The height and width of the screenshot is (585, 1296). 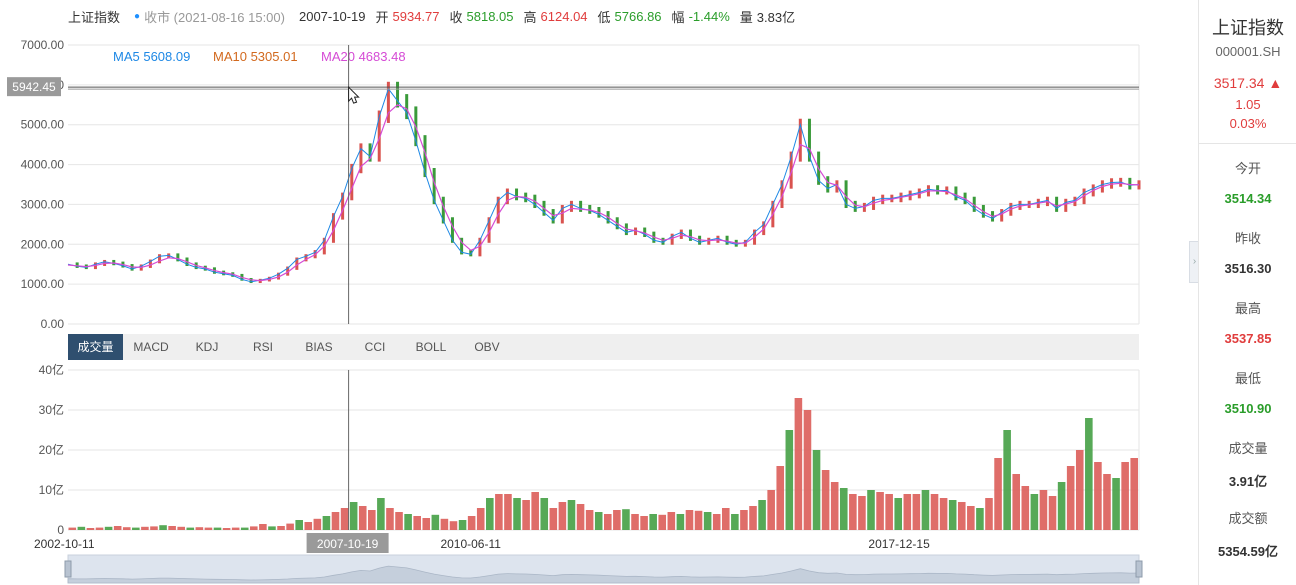 What do you see at coordinates (487, 347) in the screenshot?
I see `tab-7: OBV` at bounding box center [487, 347].